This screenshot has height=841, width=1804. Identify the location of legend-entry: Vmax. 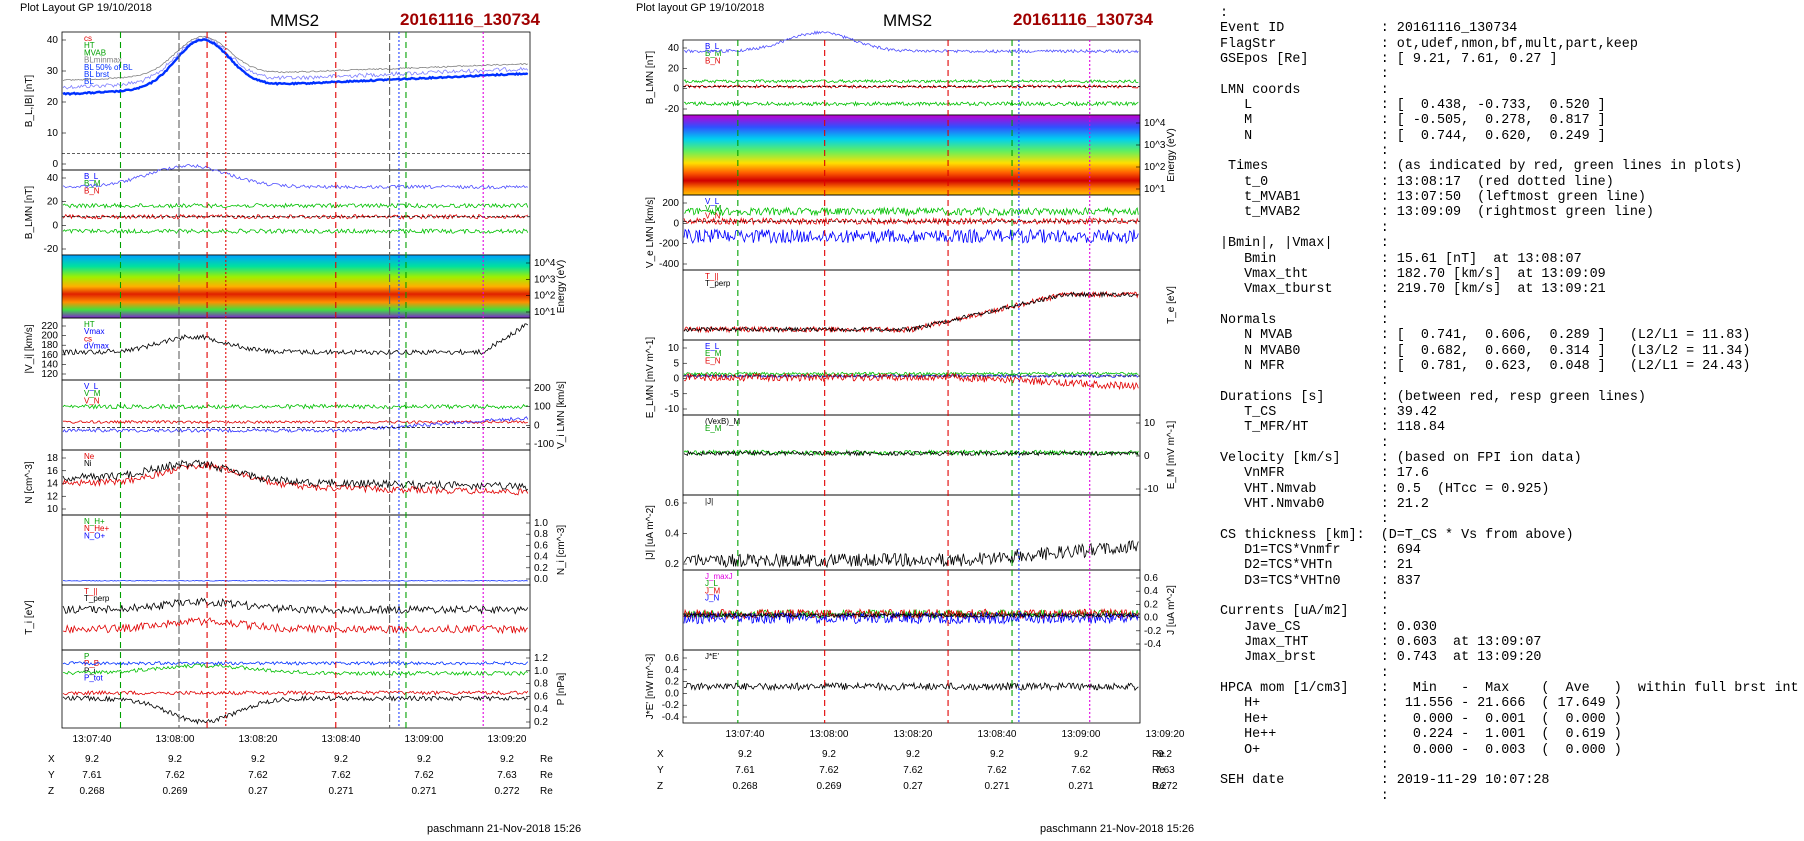
(94, 331).